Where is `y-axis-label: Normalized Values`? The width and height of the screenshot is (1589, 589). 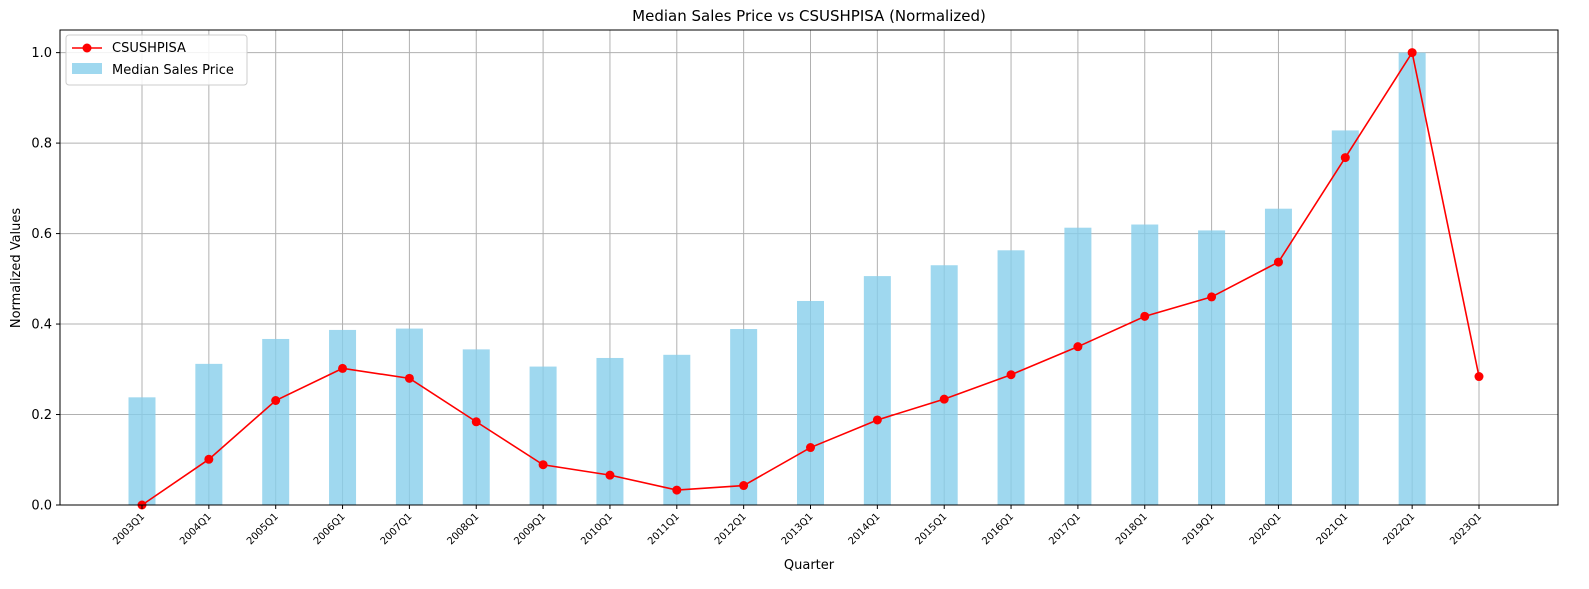
y-axis-label: Normalized Values is located at coordinates (16, 268).